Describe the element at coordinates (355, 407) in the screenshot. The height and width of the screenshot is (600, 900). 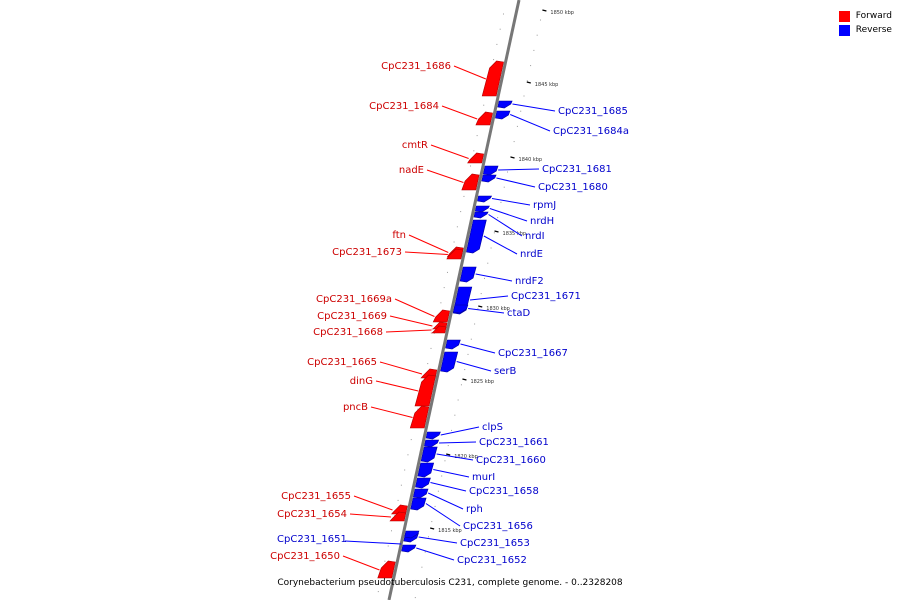
I see `forward-gene-label: pncB` at that location.